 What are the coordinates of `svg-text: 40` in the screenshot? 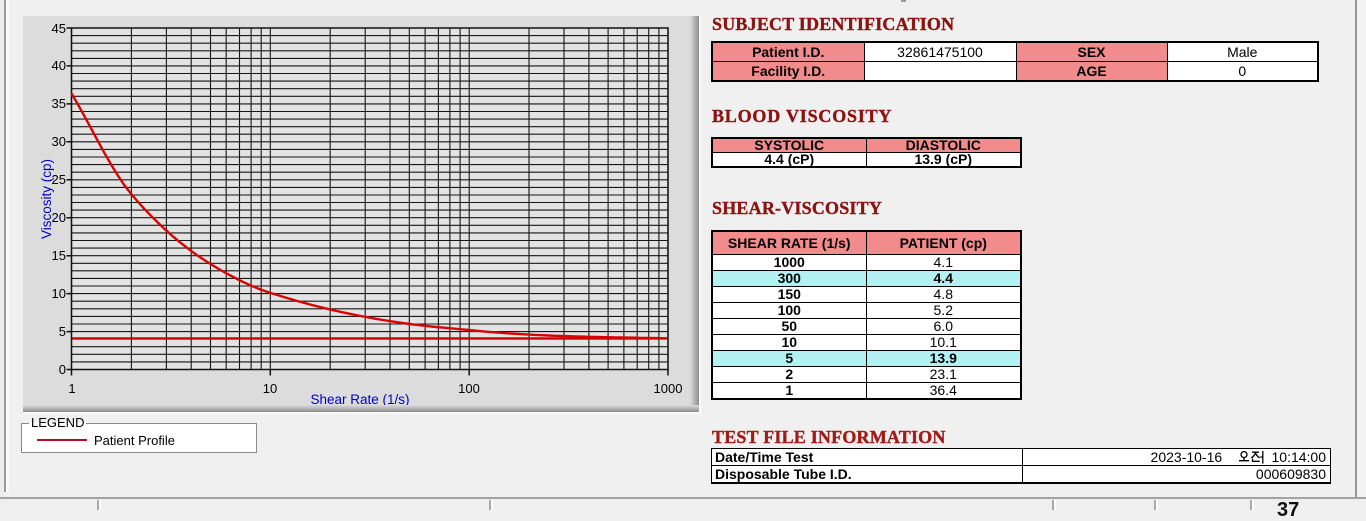 It's located at (59, 65).